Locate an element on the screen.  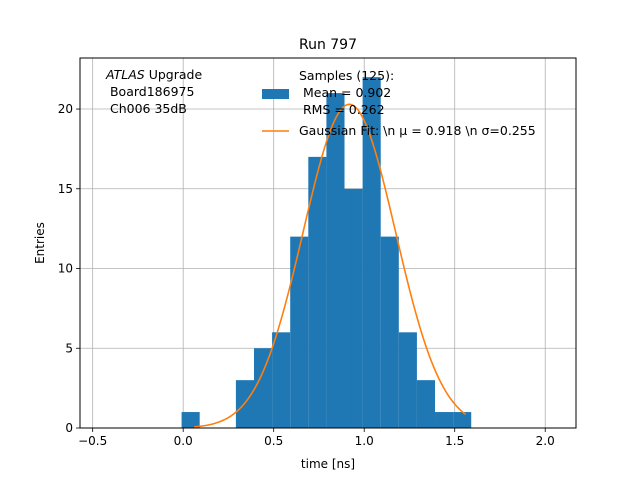
atlas-annotation: ATLAS Upgrade Board186975 Ch006 35dB is located at coordinates (153, 91).